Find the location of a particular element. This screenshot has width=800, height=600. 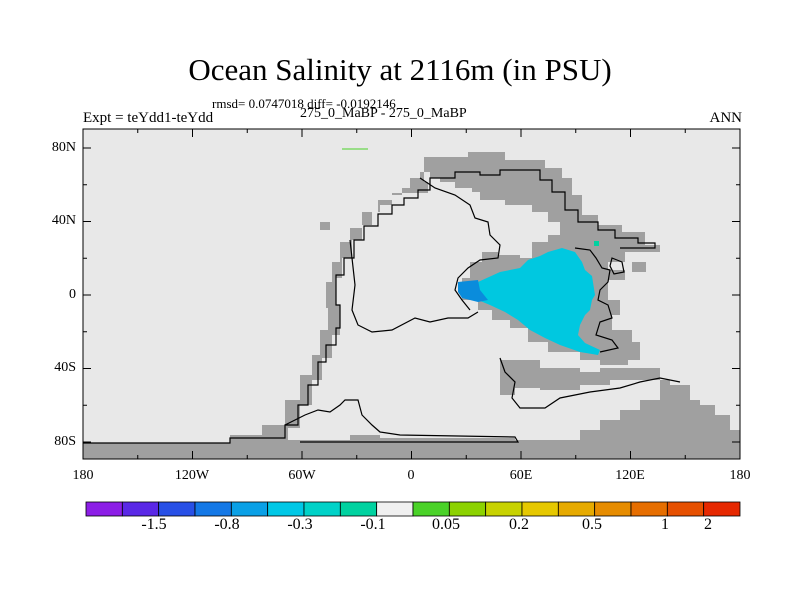

colorbar is located at coordinates (413, 509).